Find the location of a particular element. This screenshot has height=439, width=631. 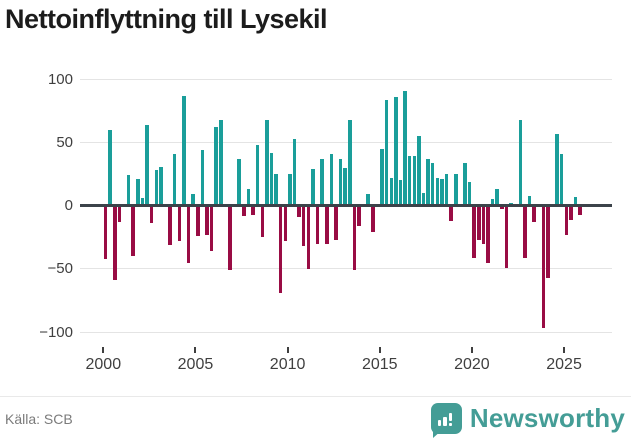

chart-title: Nettoinflyttning till Lysekil is located at coordinates (166, 19).